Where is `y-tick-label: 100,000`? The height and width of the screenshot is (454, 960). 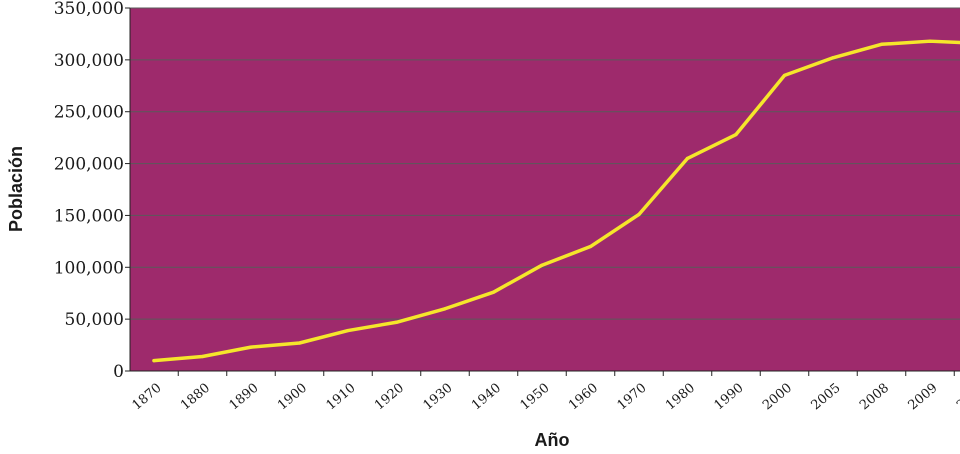
y-tick-label: 100,000 is located at coordinates (89, 268).